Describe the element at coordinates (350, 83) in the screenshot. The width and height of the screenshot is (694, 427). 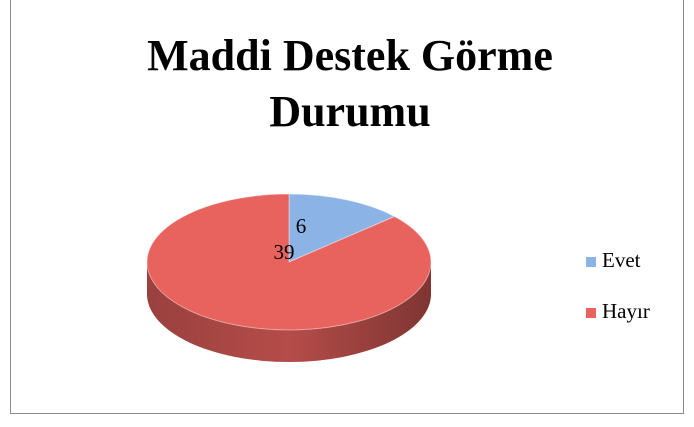
I see `chart-title: Maddi Destek Görme Durumu` at that location.